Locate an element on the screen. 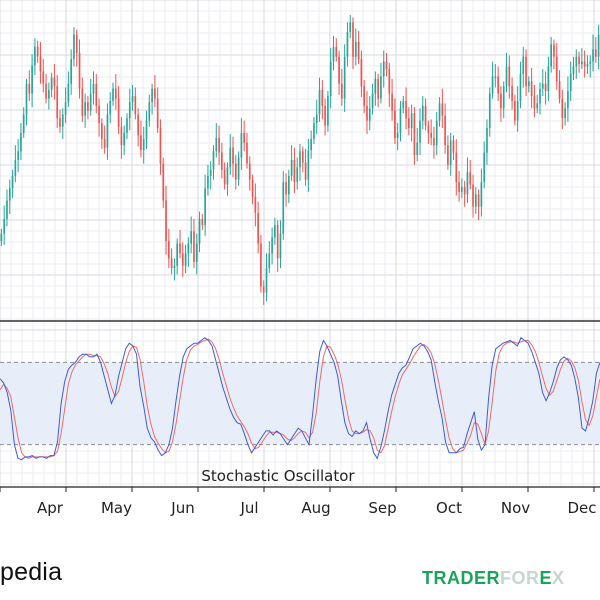  watermark-right-c: E is located at coordinates (546, 578).